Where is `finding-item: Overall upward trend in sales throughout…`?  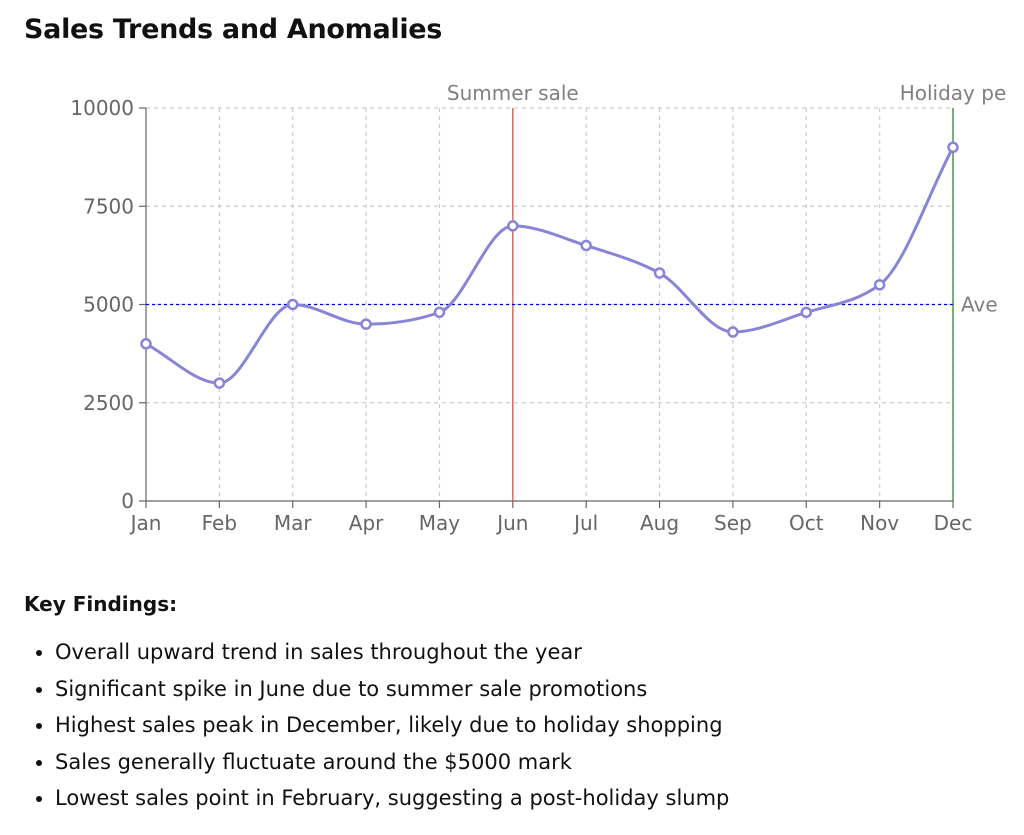
finding-item: Overall upward trend in sales throughout… is located at coordinates (529, 652).